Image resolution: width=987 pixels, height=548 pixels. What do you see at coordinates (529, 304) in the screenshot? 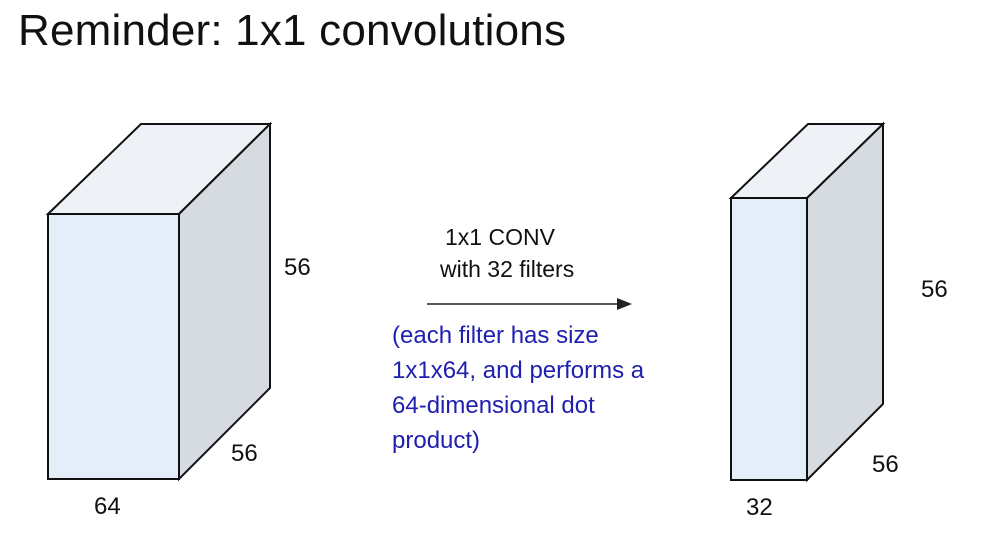
I see `conv-arrow` at bounding box center [529, 304].